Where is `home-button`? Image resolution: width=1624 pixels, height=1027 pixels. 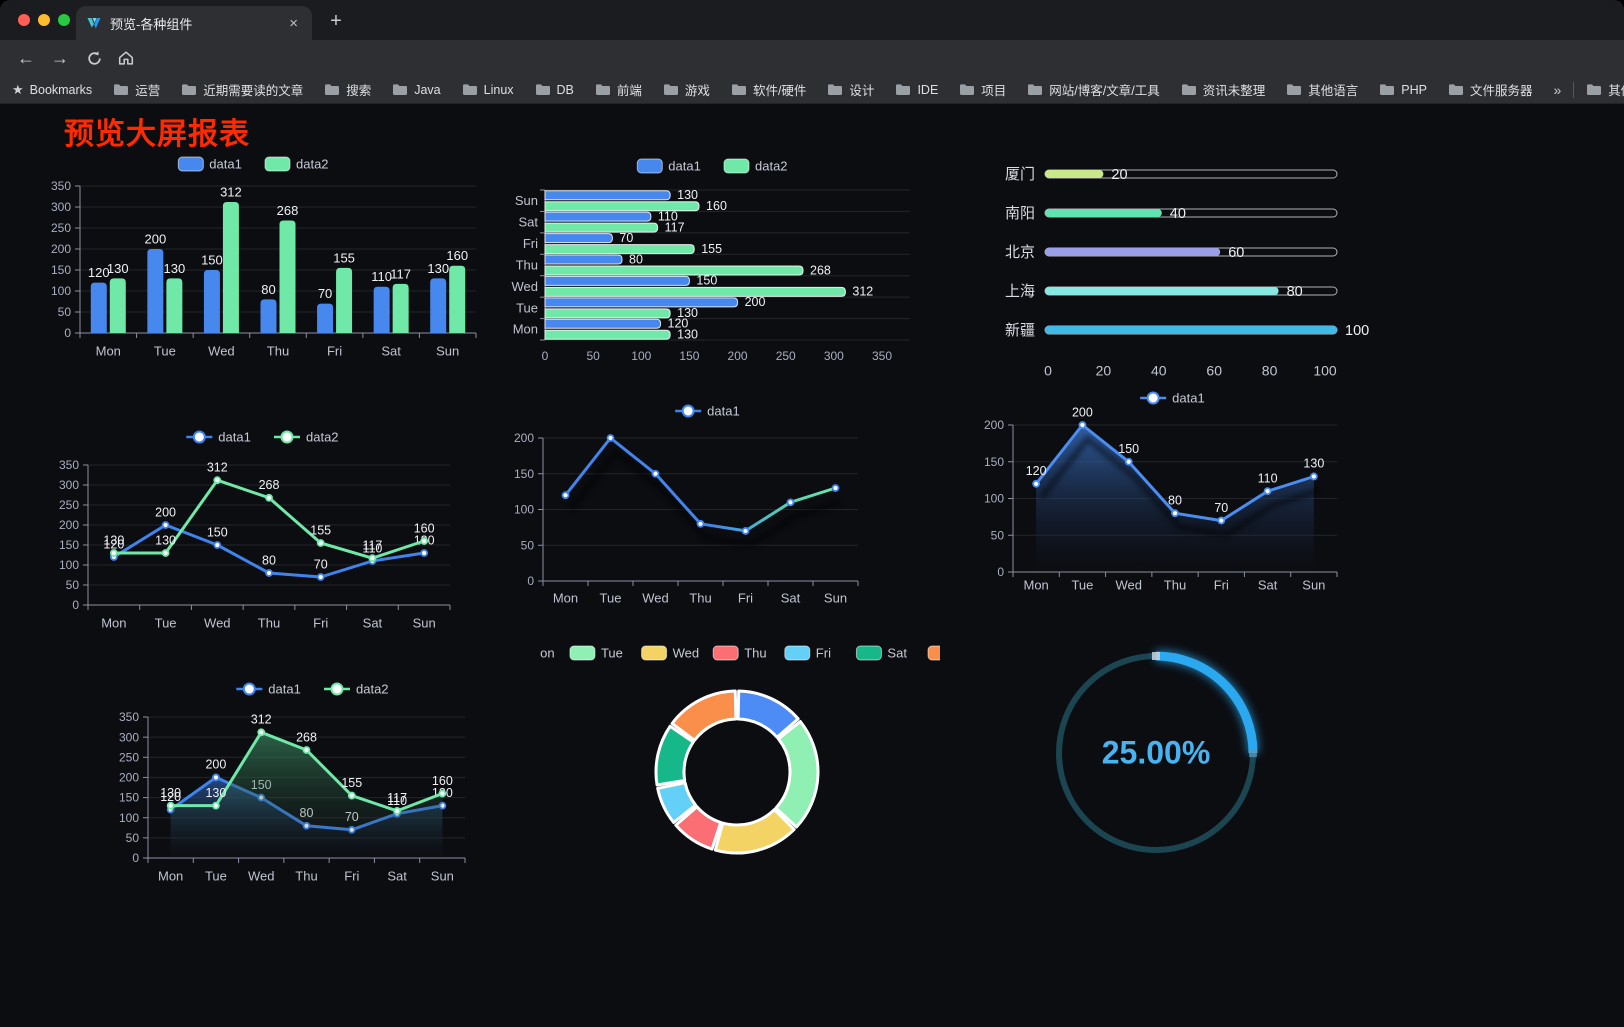
home-button is located at coordinates (126, 58).